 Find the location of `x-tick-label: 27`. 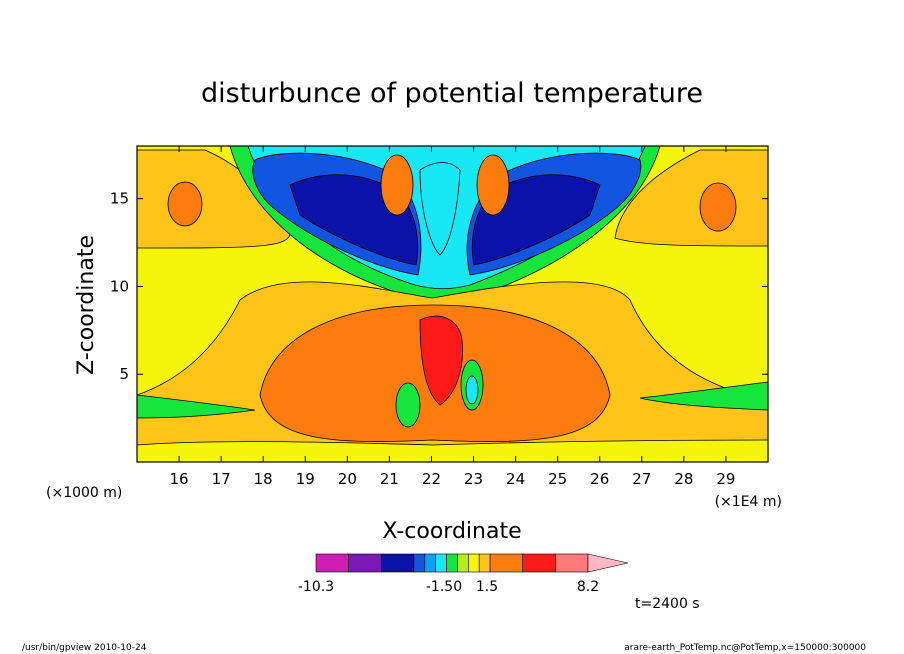

x-tick-label: 27 is located at coordinates (641, 479).